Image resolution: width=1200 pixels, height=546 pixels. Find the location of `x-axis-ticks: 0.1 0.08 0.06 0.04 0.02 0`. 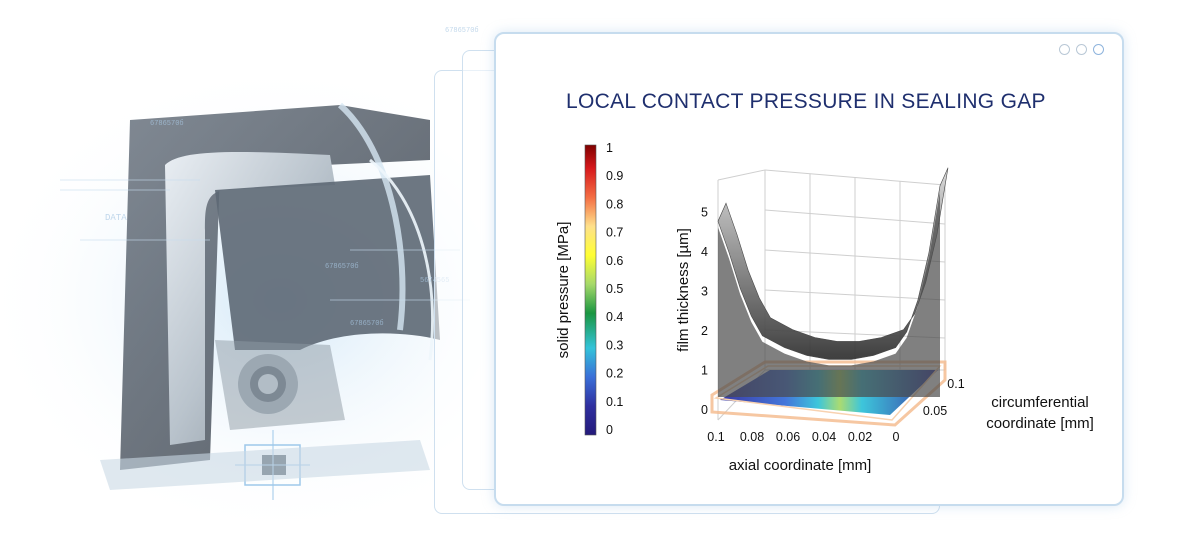

x-axis-ticks: 0.1 0.08 0.06 0.04 0.02 0 is located at coordinates (803, 437).